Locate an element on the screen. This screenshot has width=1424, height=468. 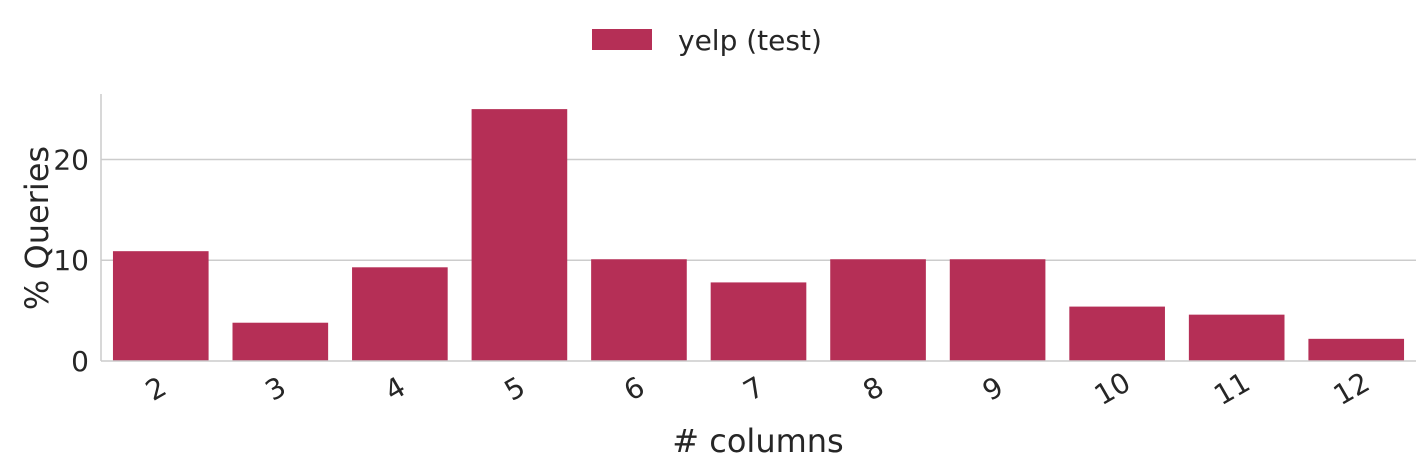
x-tick-labels: 2 3 4 5 6 7 8 9 10 11 12 is located at coordinates (757, 389).